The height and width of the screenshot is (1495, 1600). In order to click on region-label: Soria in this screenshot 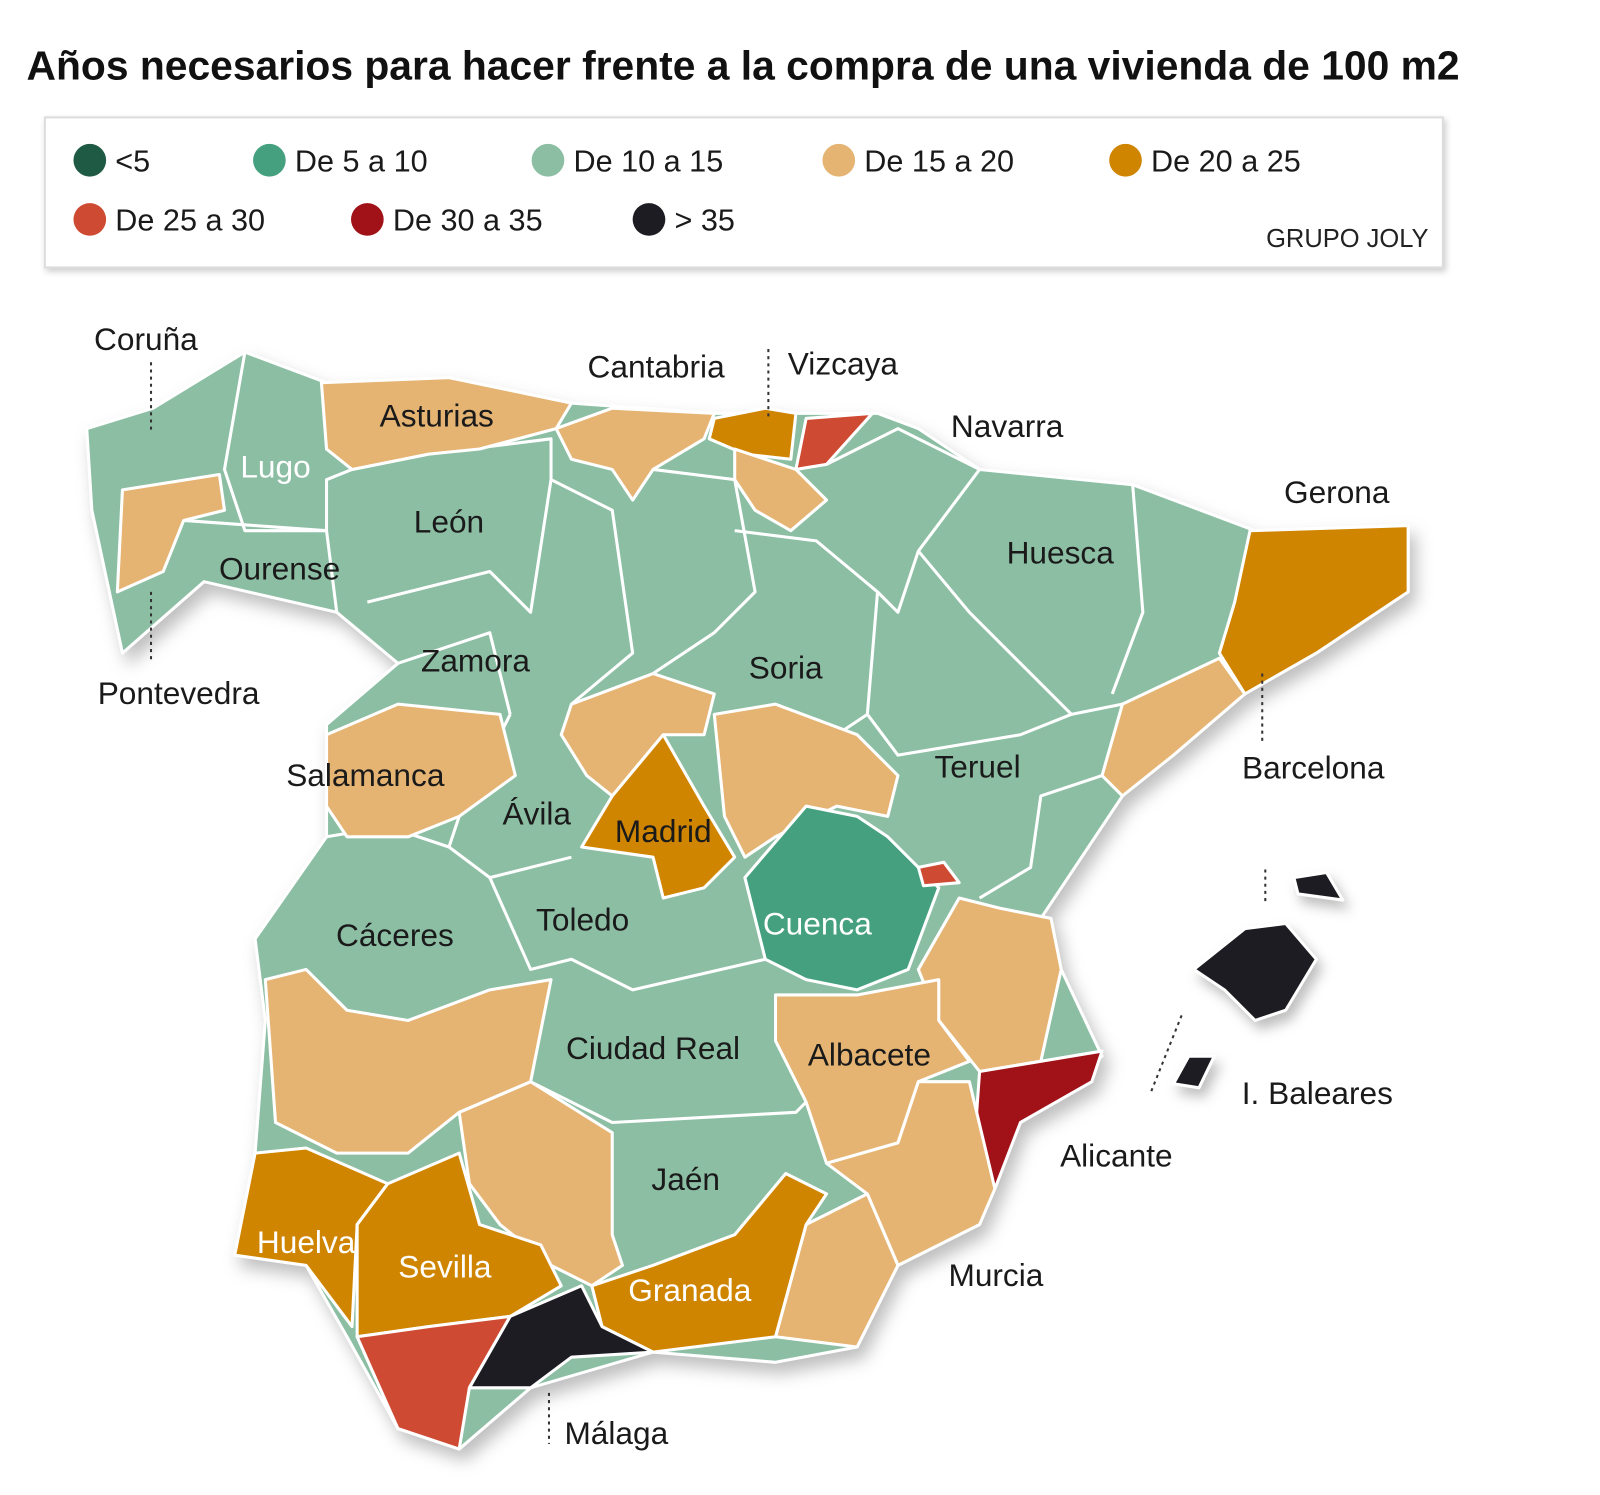, I will do `click(786, 668)`.